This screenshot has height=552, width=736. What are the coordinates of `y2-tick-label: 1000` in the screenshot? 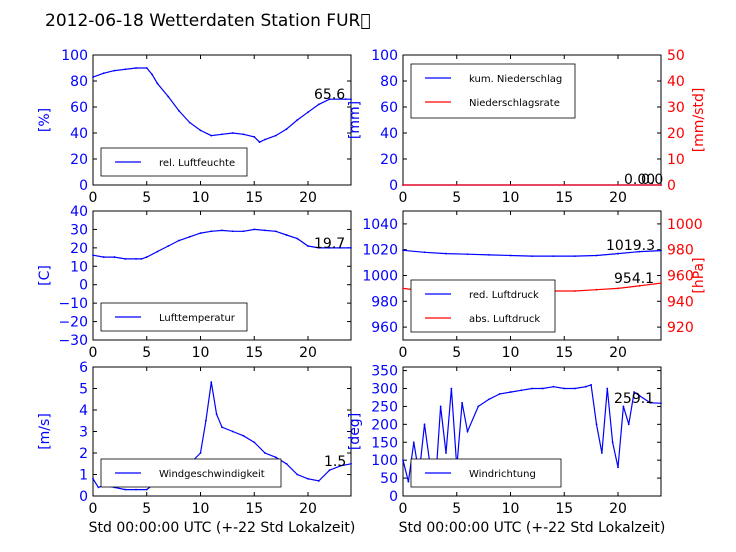 It's located at (685, 225).